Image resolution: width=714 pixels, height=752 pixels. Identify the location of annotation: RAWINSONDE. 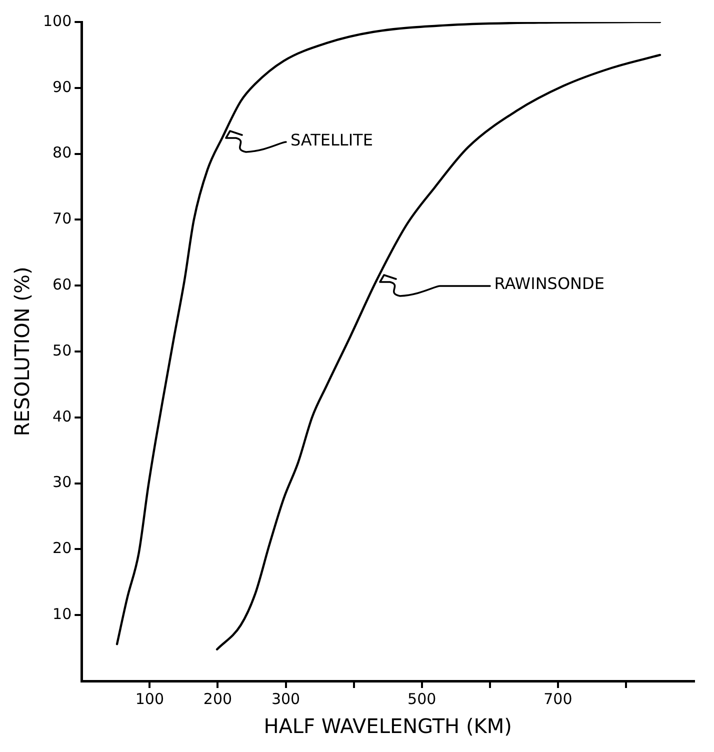
(549, 284).